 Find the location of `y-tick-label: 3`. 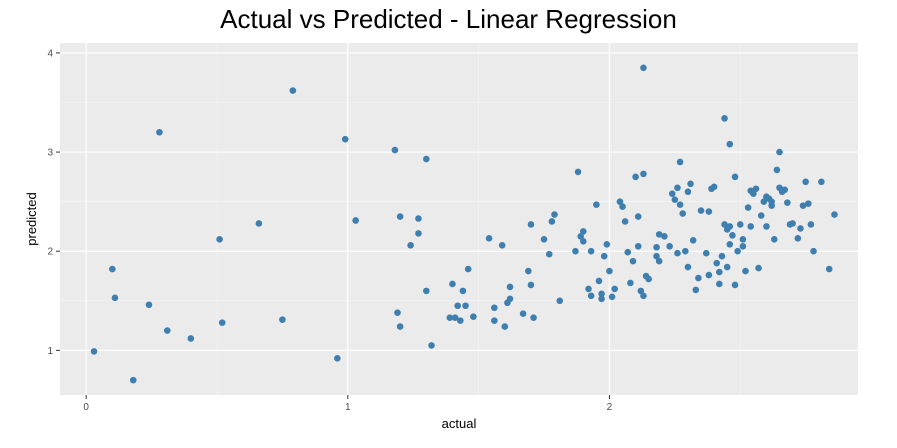

y-tick-label: 3 is located at coordinates (50, 153).